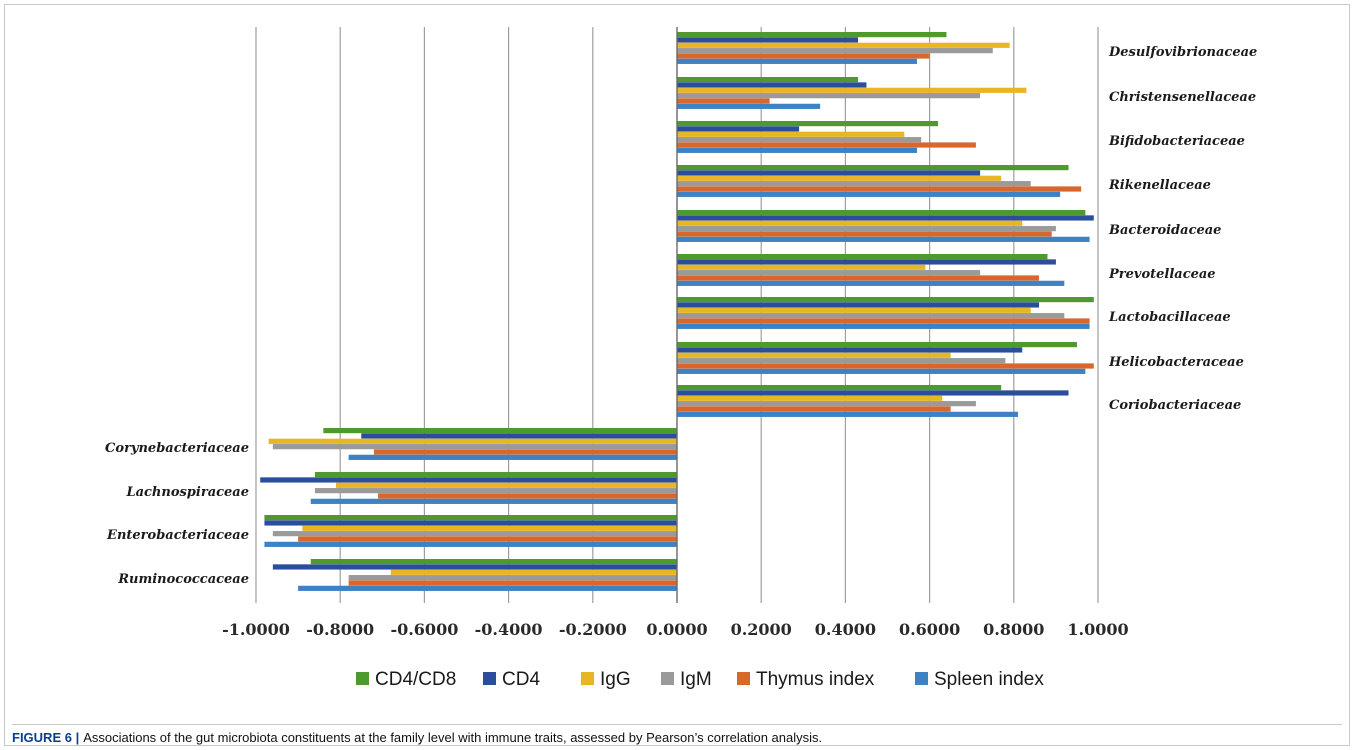  What do you see at coordinates (768, 80) in the screenshot?
I see `bar-christensenellaceae-cd4-cd8` at bounding box center [768, 80].